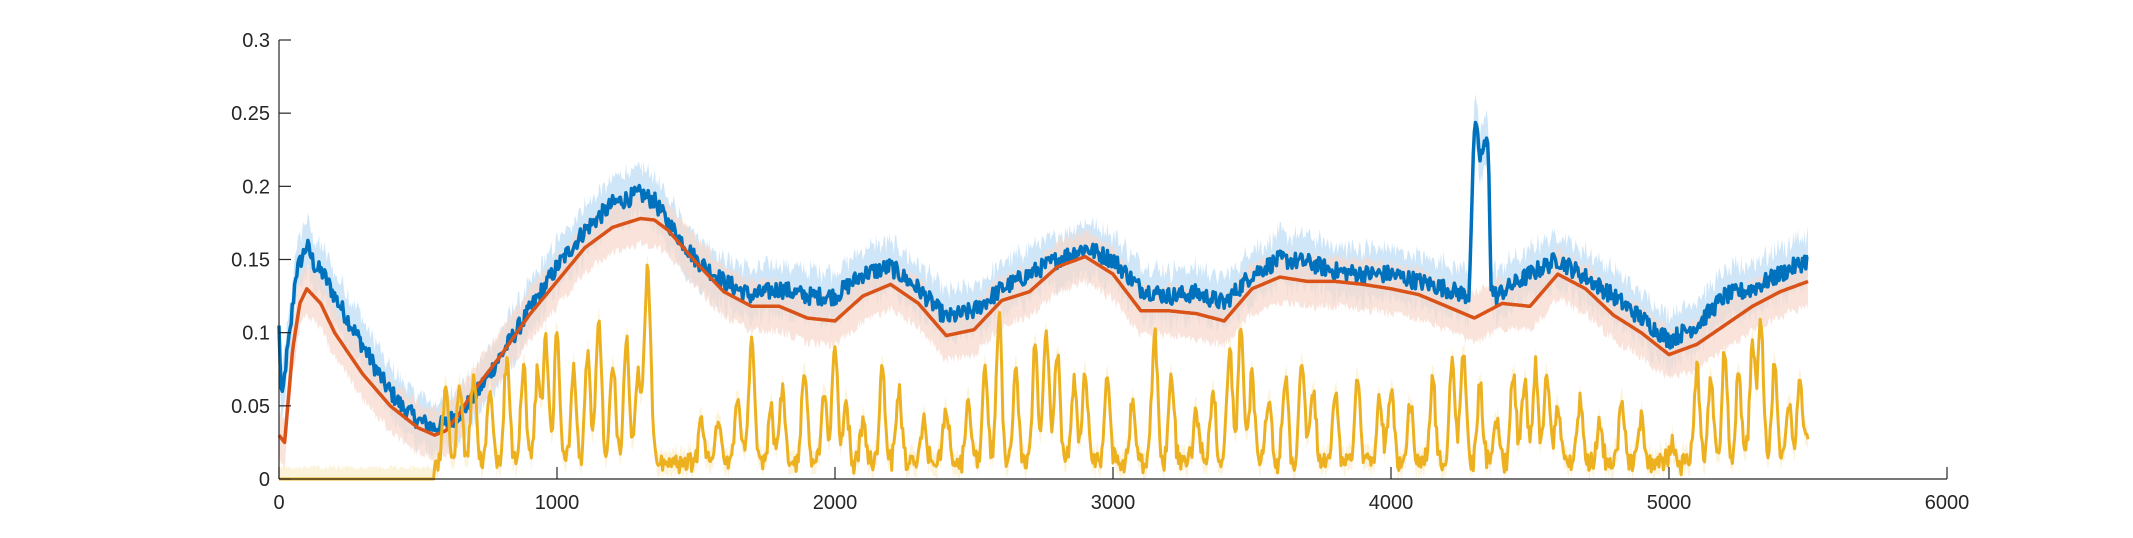 Image resolution: width=2133 pixels, height=538 pixels. Describe the element at coordinates (1947, 503) in the screenshot. I see `x-tick-label: 6000` at that location.